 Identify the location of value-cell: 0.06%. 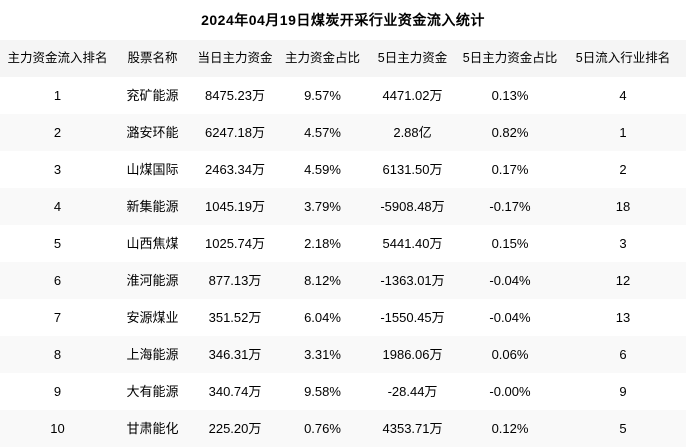
(510, 354).